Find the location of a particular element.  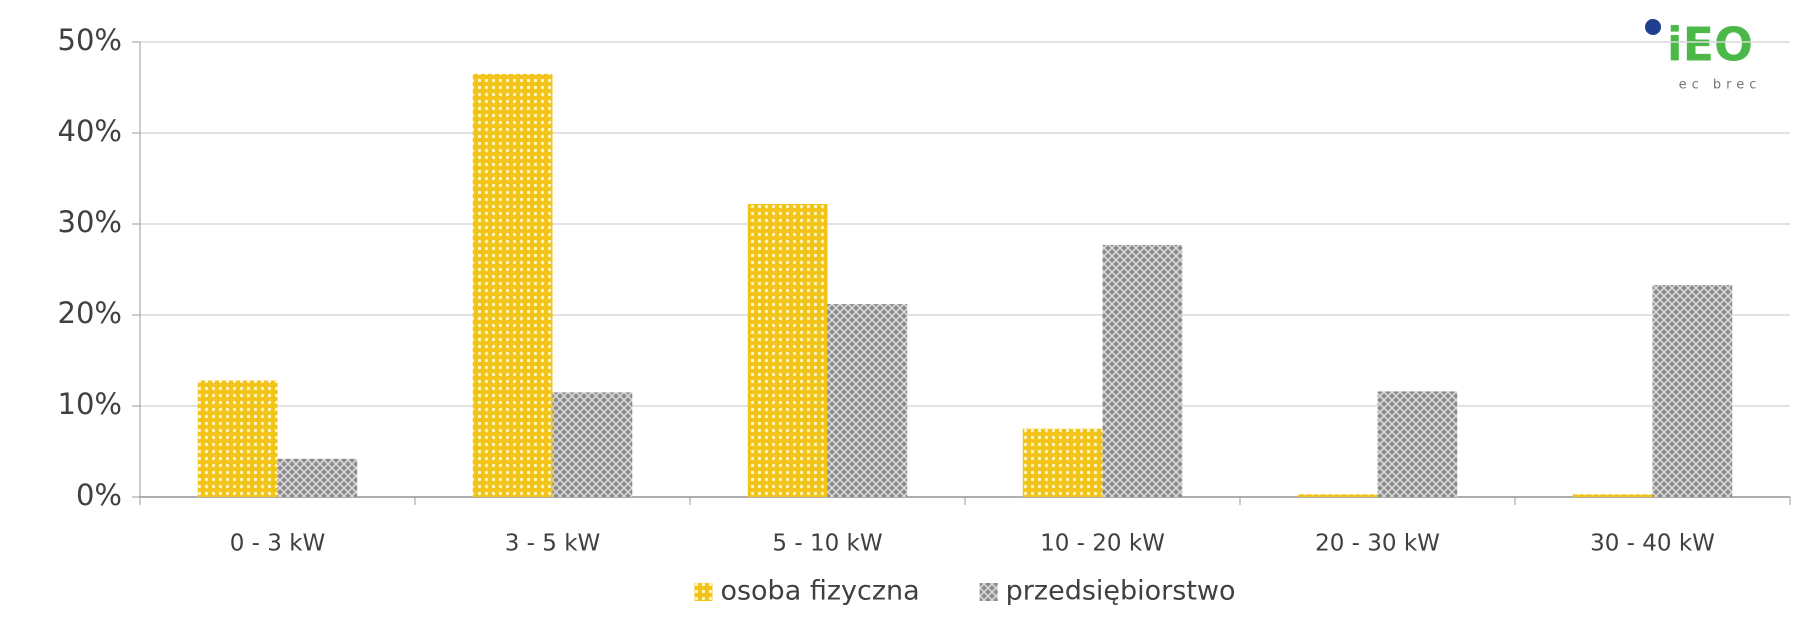

x-tick-label: 3 - 5 kW is located at coordinates (553, 544).